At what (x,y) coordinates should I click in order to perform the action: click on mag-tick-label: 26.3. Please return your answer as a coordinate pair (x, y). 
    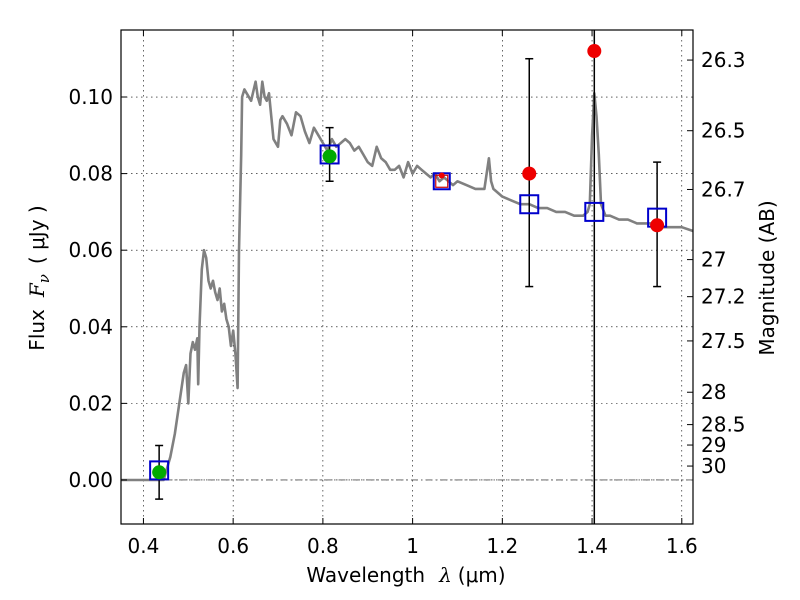
    Looking at the image, I should click on (723, 60).